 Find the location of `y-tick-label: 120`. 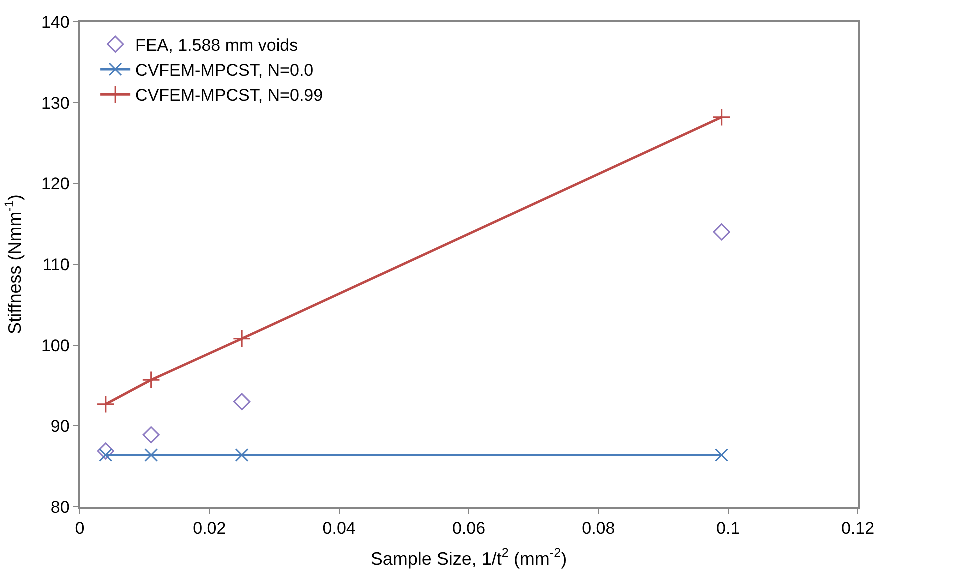

y-tick-label: 120 is located at coordinates (55, 184).